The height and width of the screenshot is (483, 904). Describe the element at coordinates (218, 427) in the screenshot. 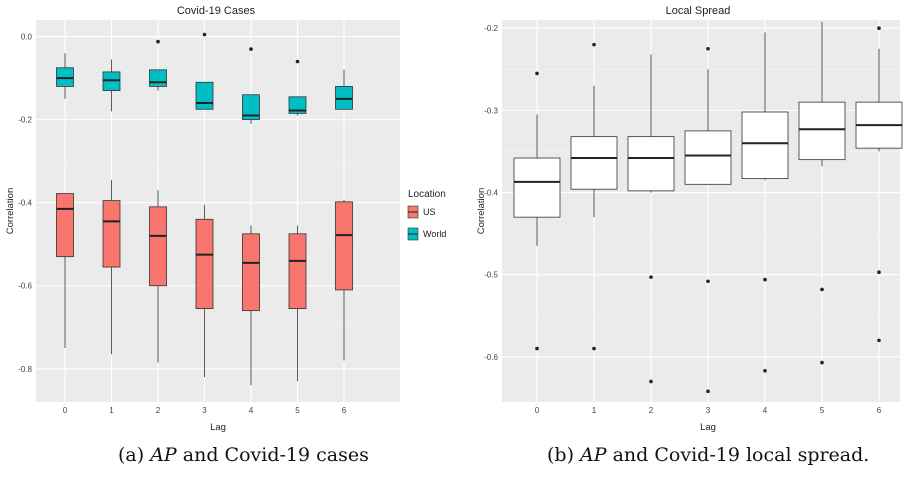

I see `x-axis-label-cases: Lag` at that location.